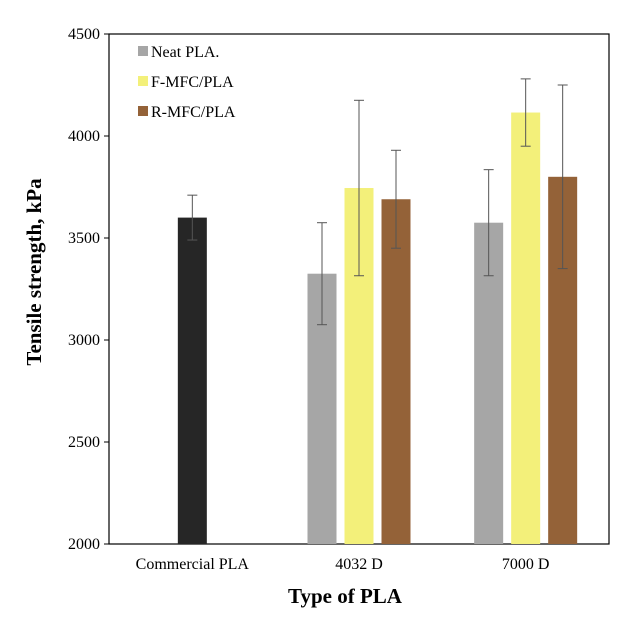  I want to click on y-tick-label: 4500, so click(84, 34).